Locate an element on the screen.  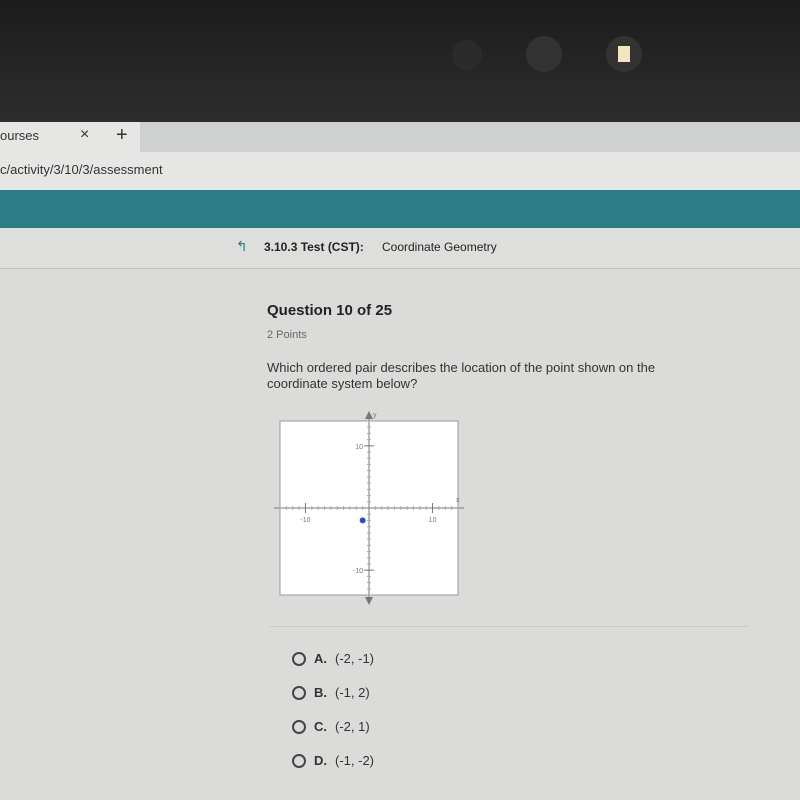
tab-close: × is located at coordinates (85, 134).